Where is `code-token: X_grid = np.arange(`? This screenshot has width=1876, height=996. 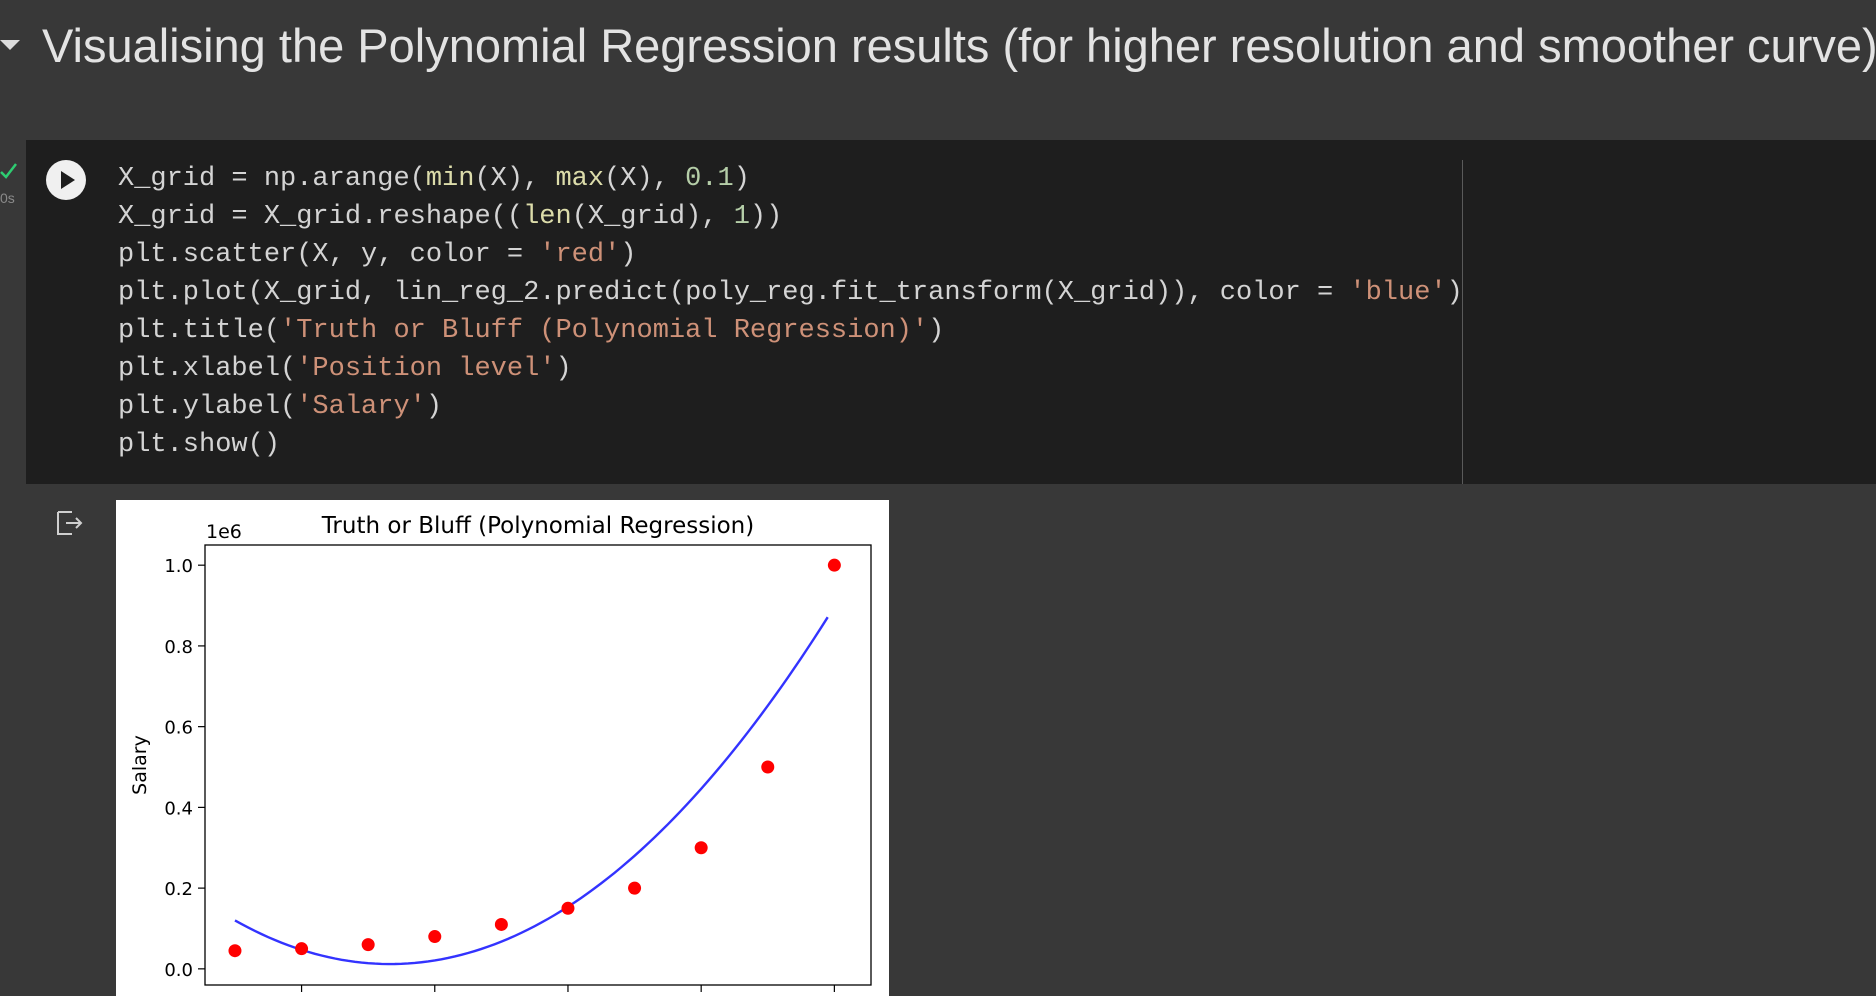 code-token: X_grid = np.arange( is located at coordinates (272, 179).